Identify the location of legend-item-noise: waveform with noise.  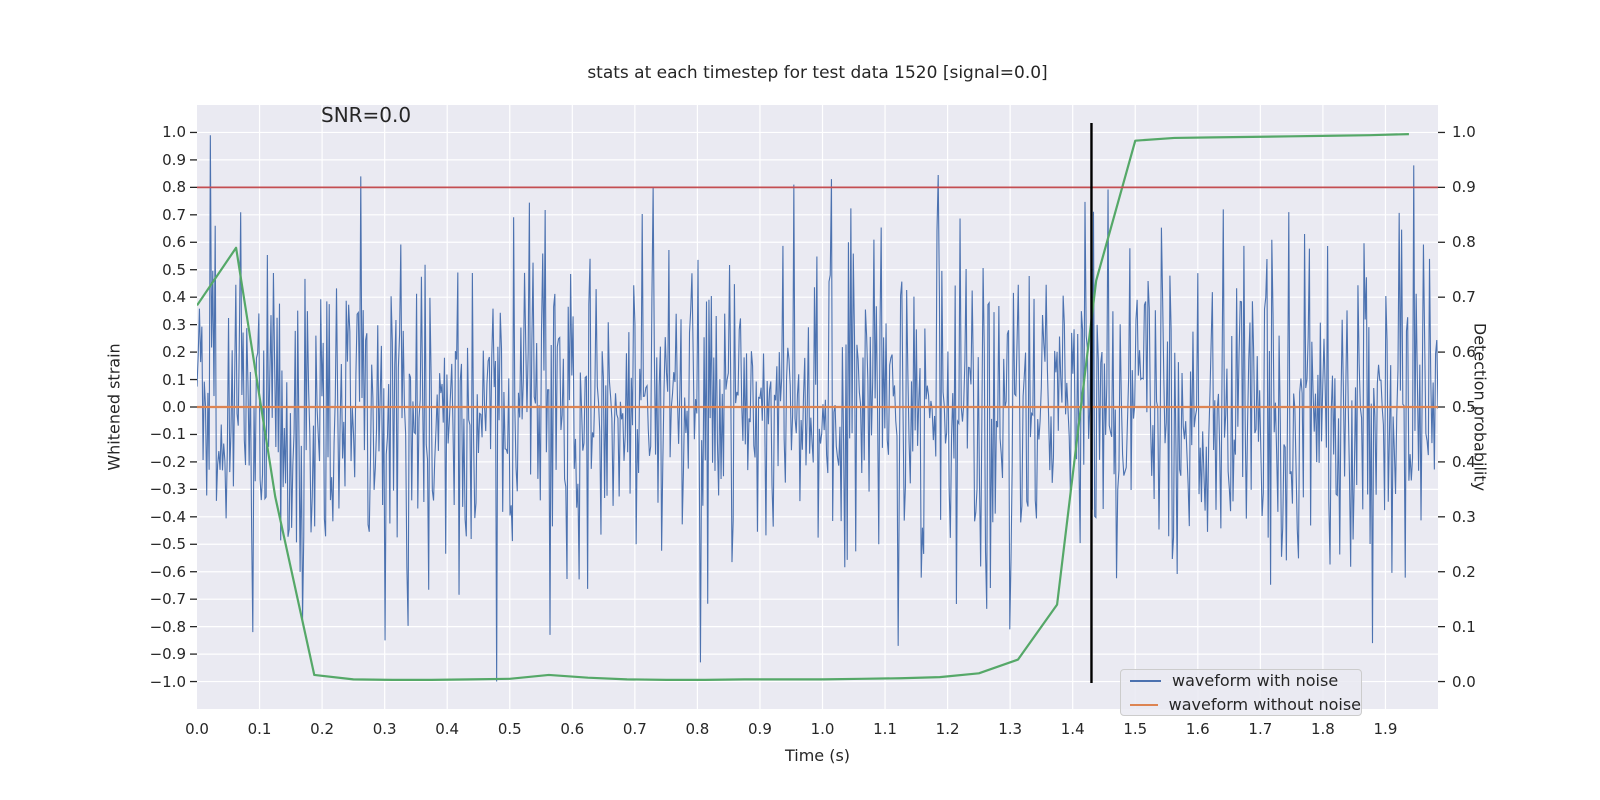
(1245, 680).